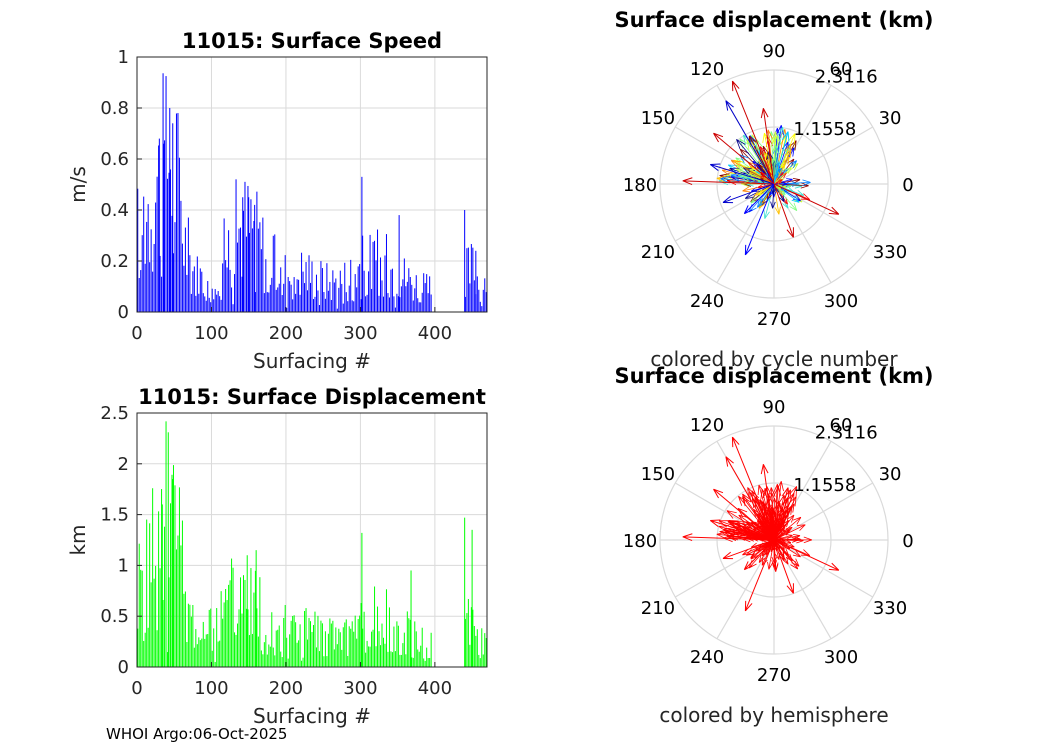 This screenshot has height=750, width=1050. What do you see at coordinates (123, 464) in the screenshot?
I see `y-tick-label: 2` at bounding box center [123, 464].